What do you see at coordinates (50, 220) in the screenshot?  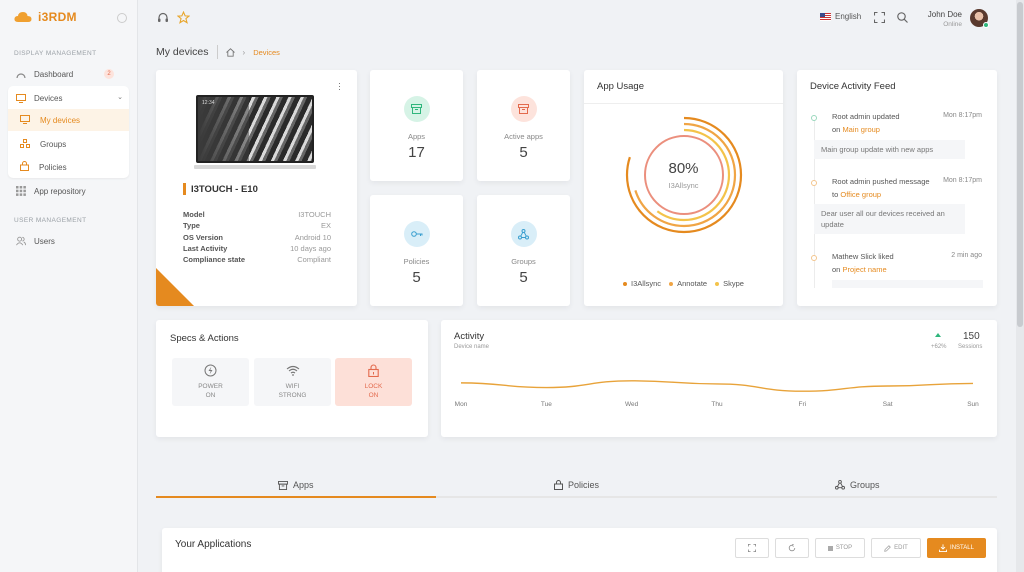 I see `section-user-management: USER MANAGEMENT` at bounding box center [50, 220].